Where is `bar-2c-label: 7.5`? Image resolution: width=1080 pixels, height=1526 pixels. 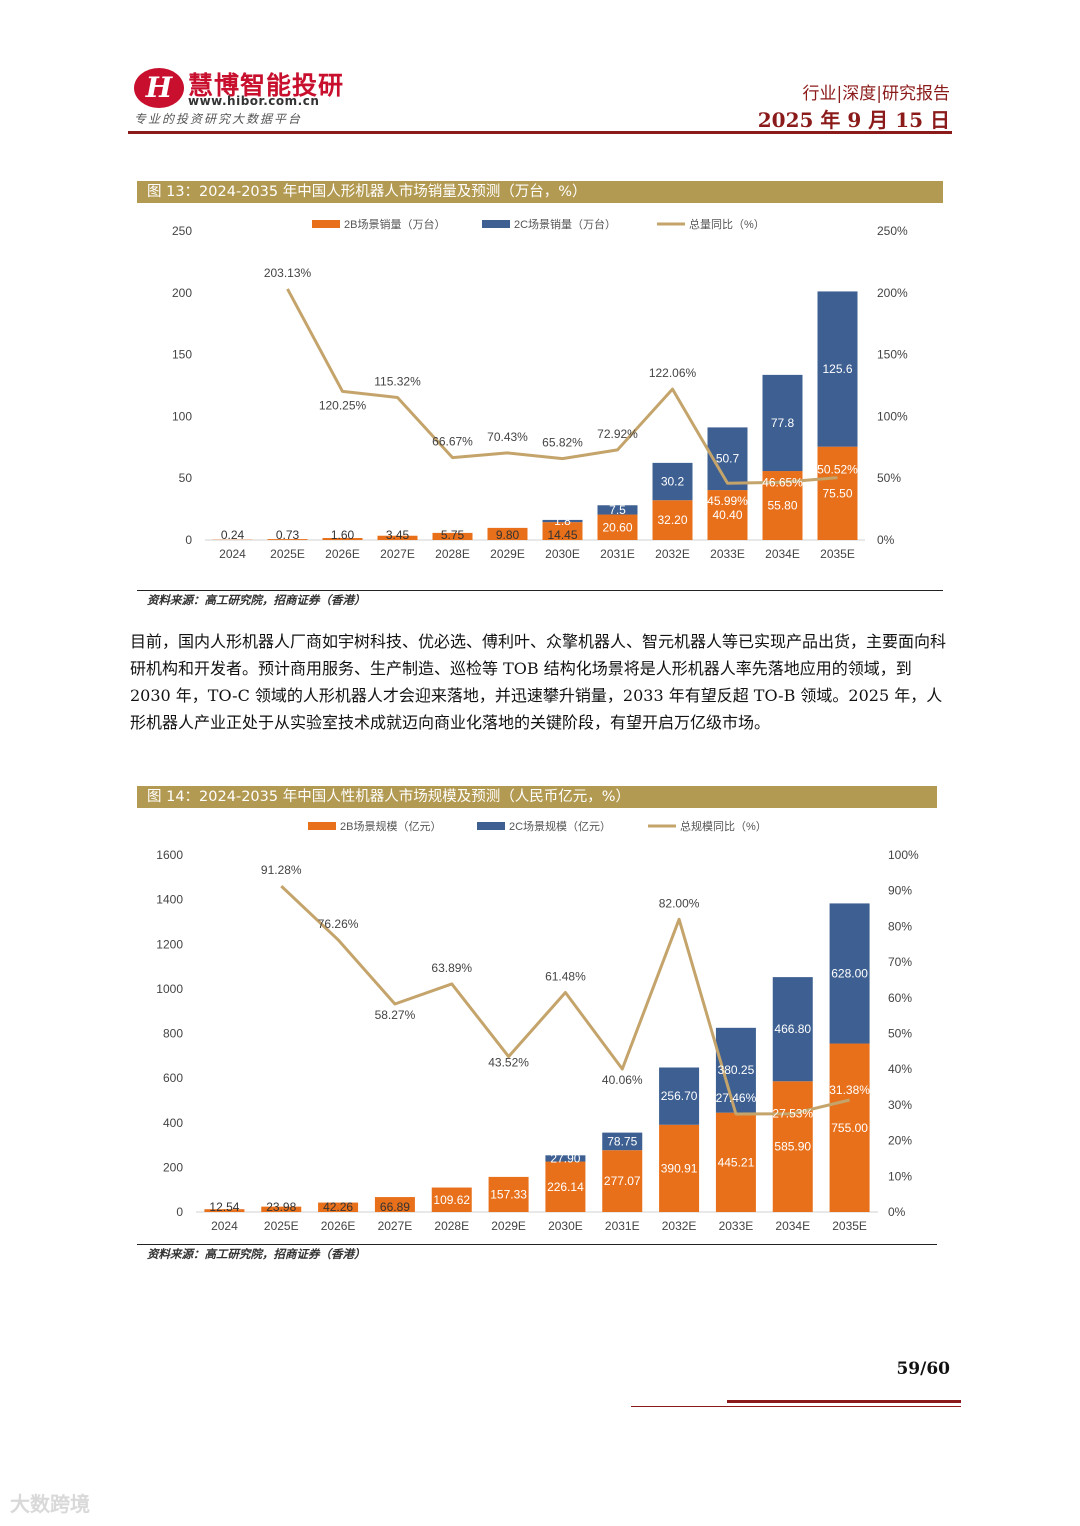 bar-2c-label: 7.5 is located at coordinates (617, 510).